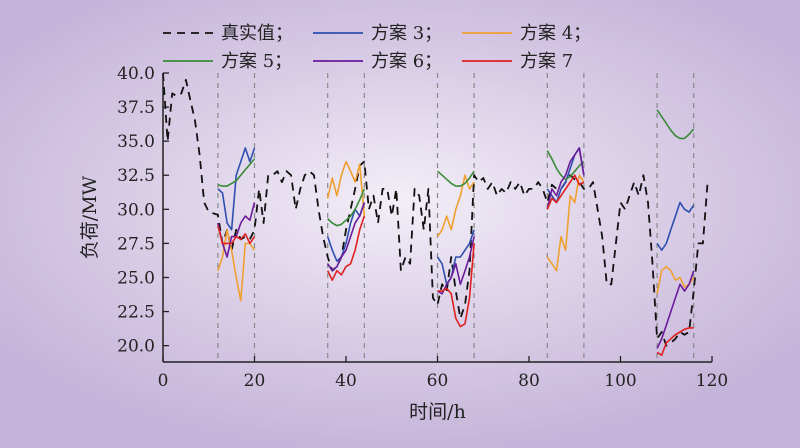 The height and width of the screenshot is (448, 800). I want to click on legend-label-5: 方案 6；, so click(406, 61).